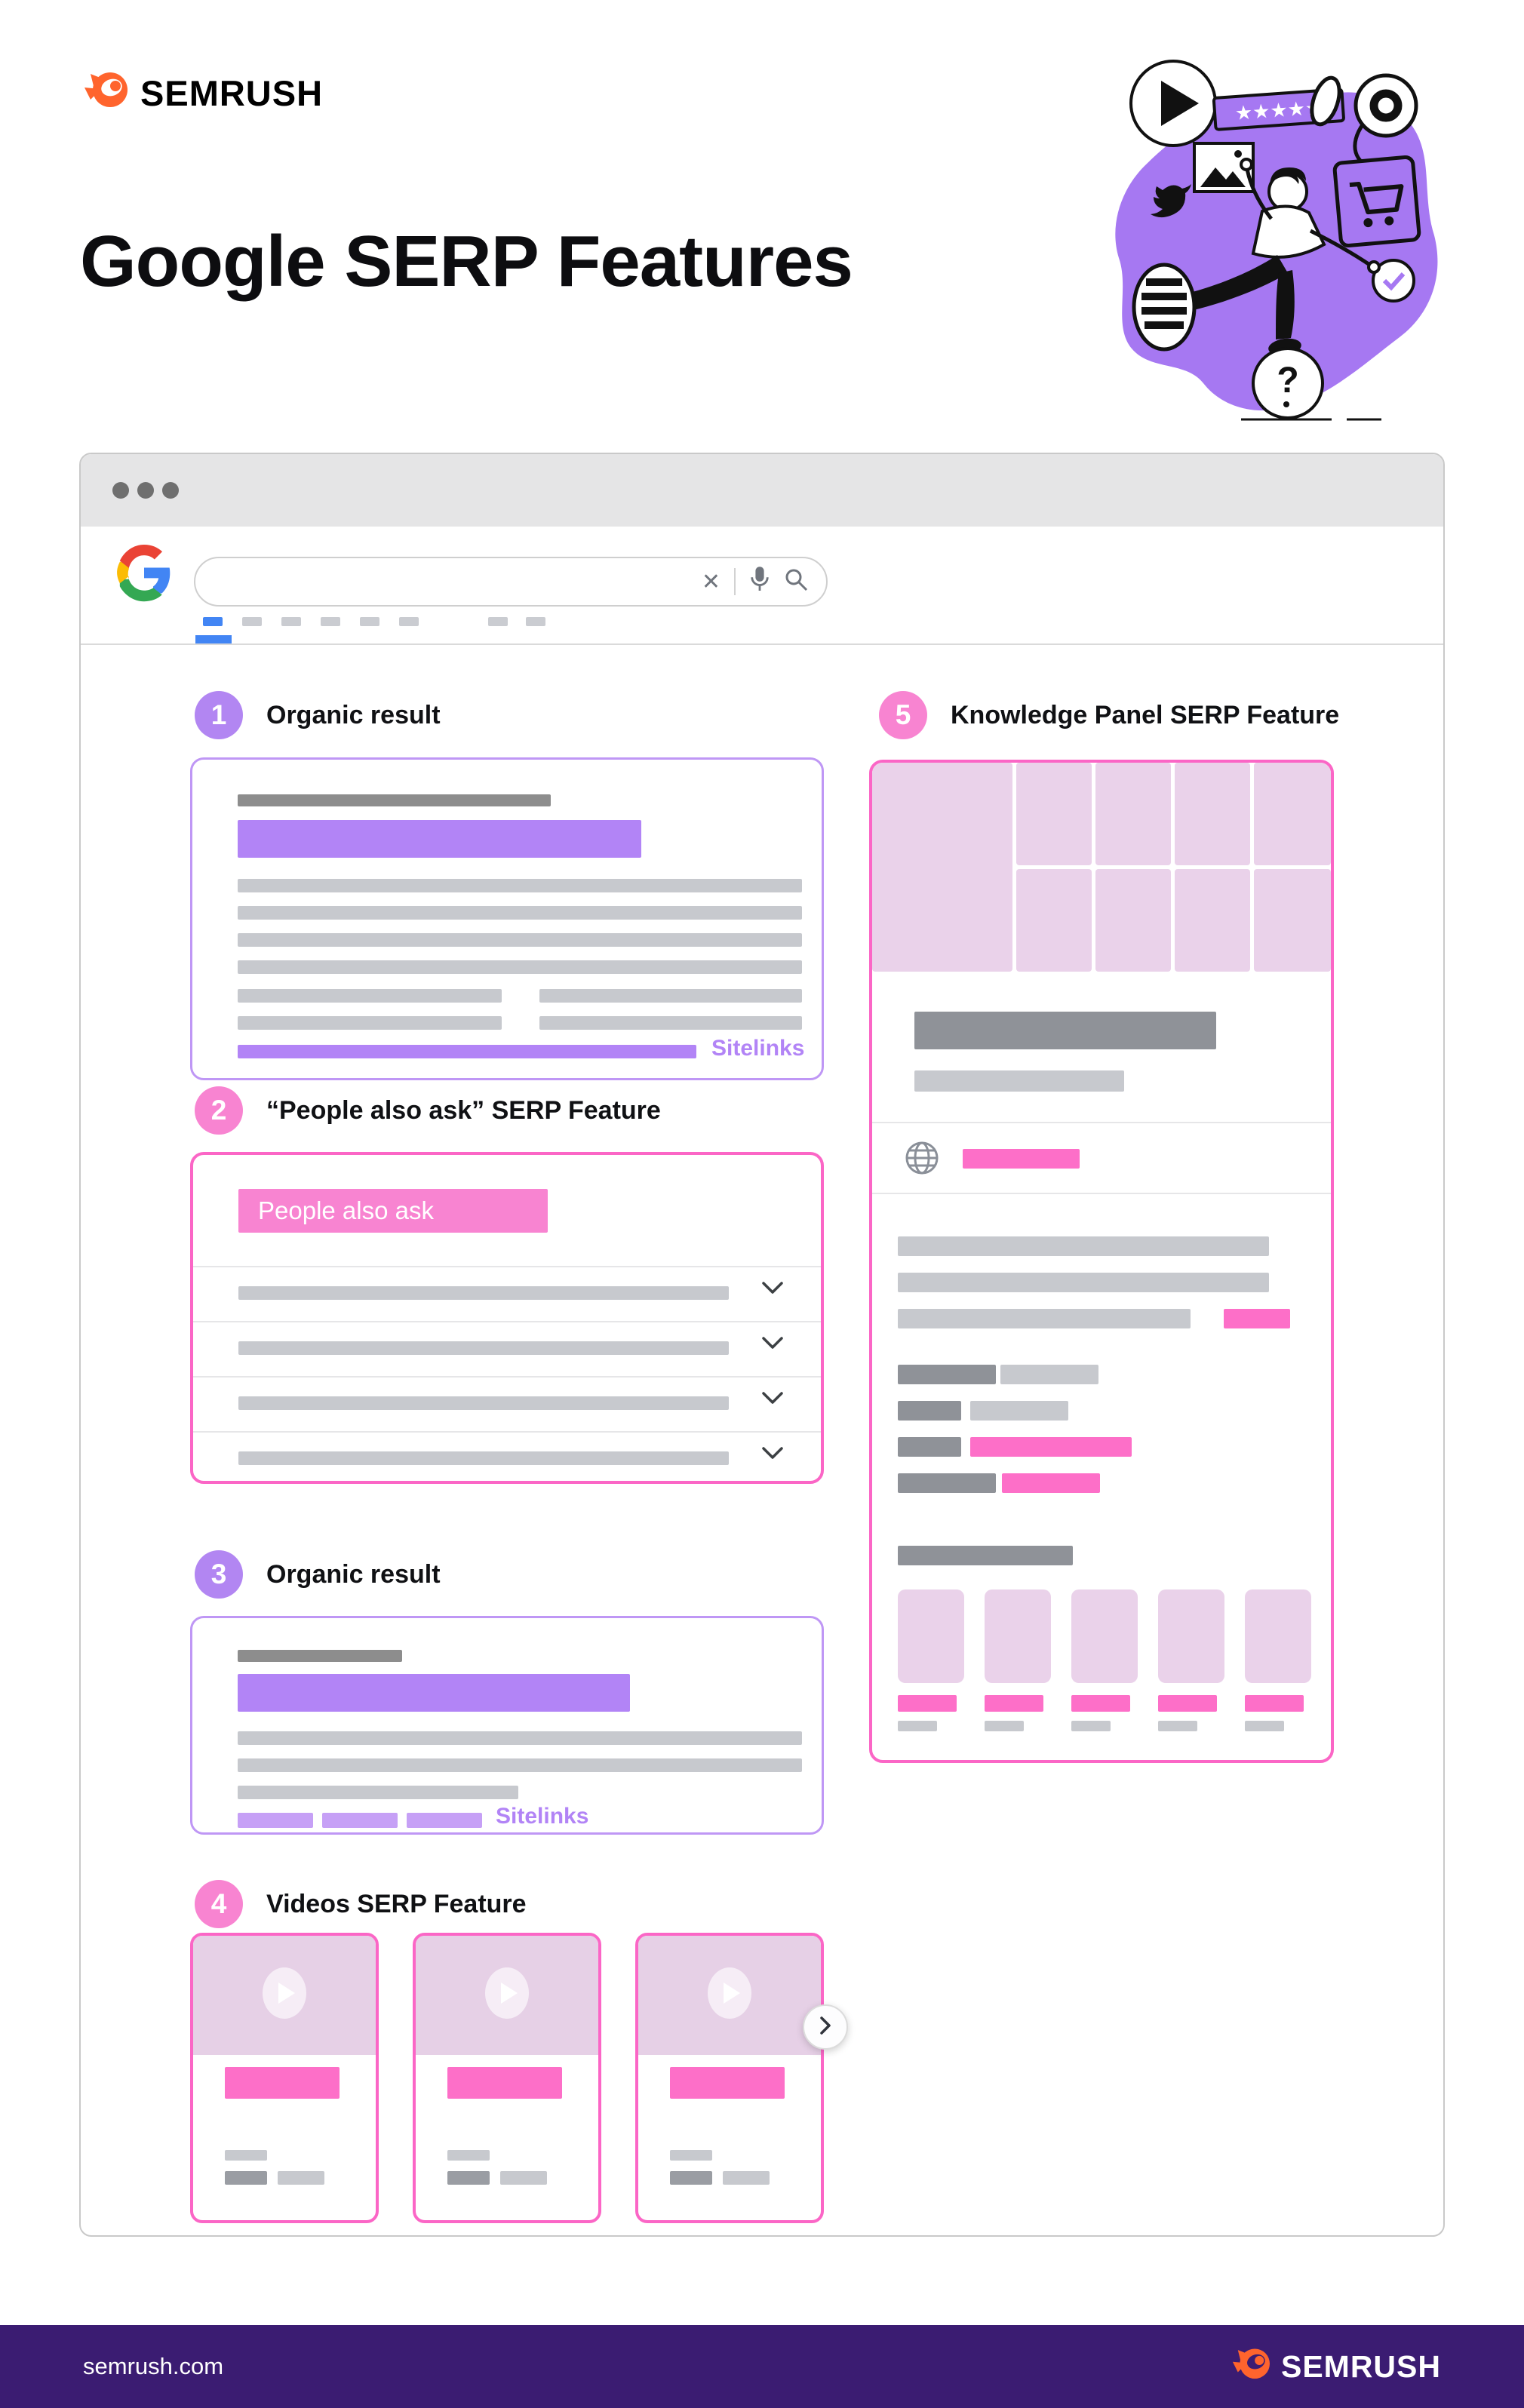  I want to click on kp-link-chip, so click(1257, 1318).